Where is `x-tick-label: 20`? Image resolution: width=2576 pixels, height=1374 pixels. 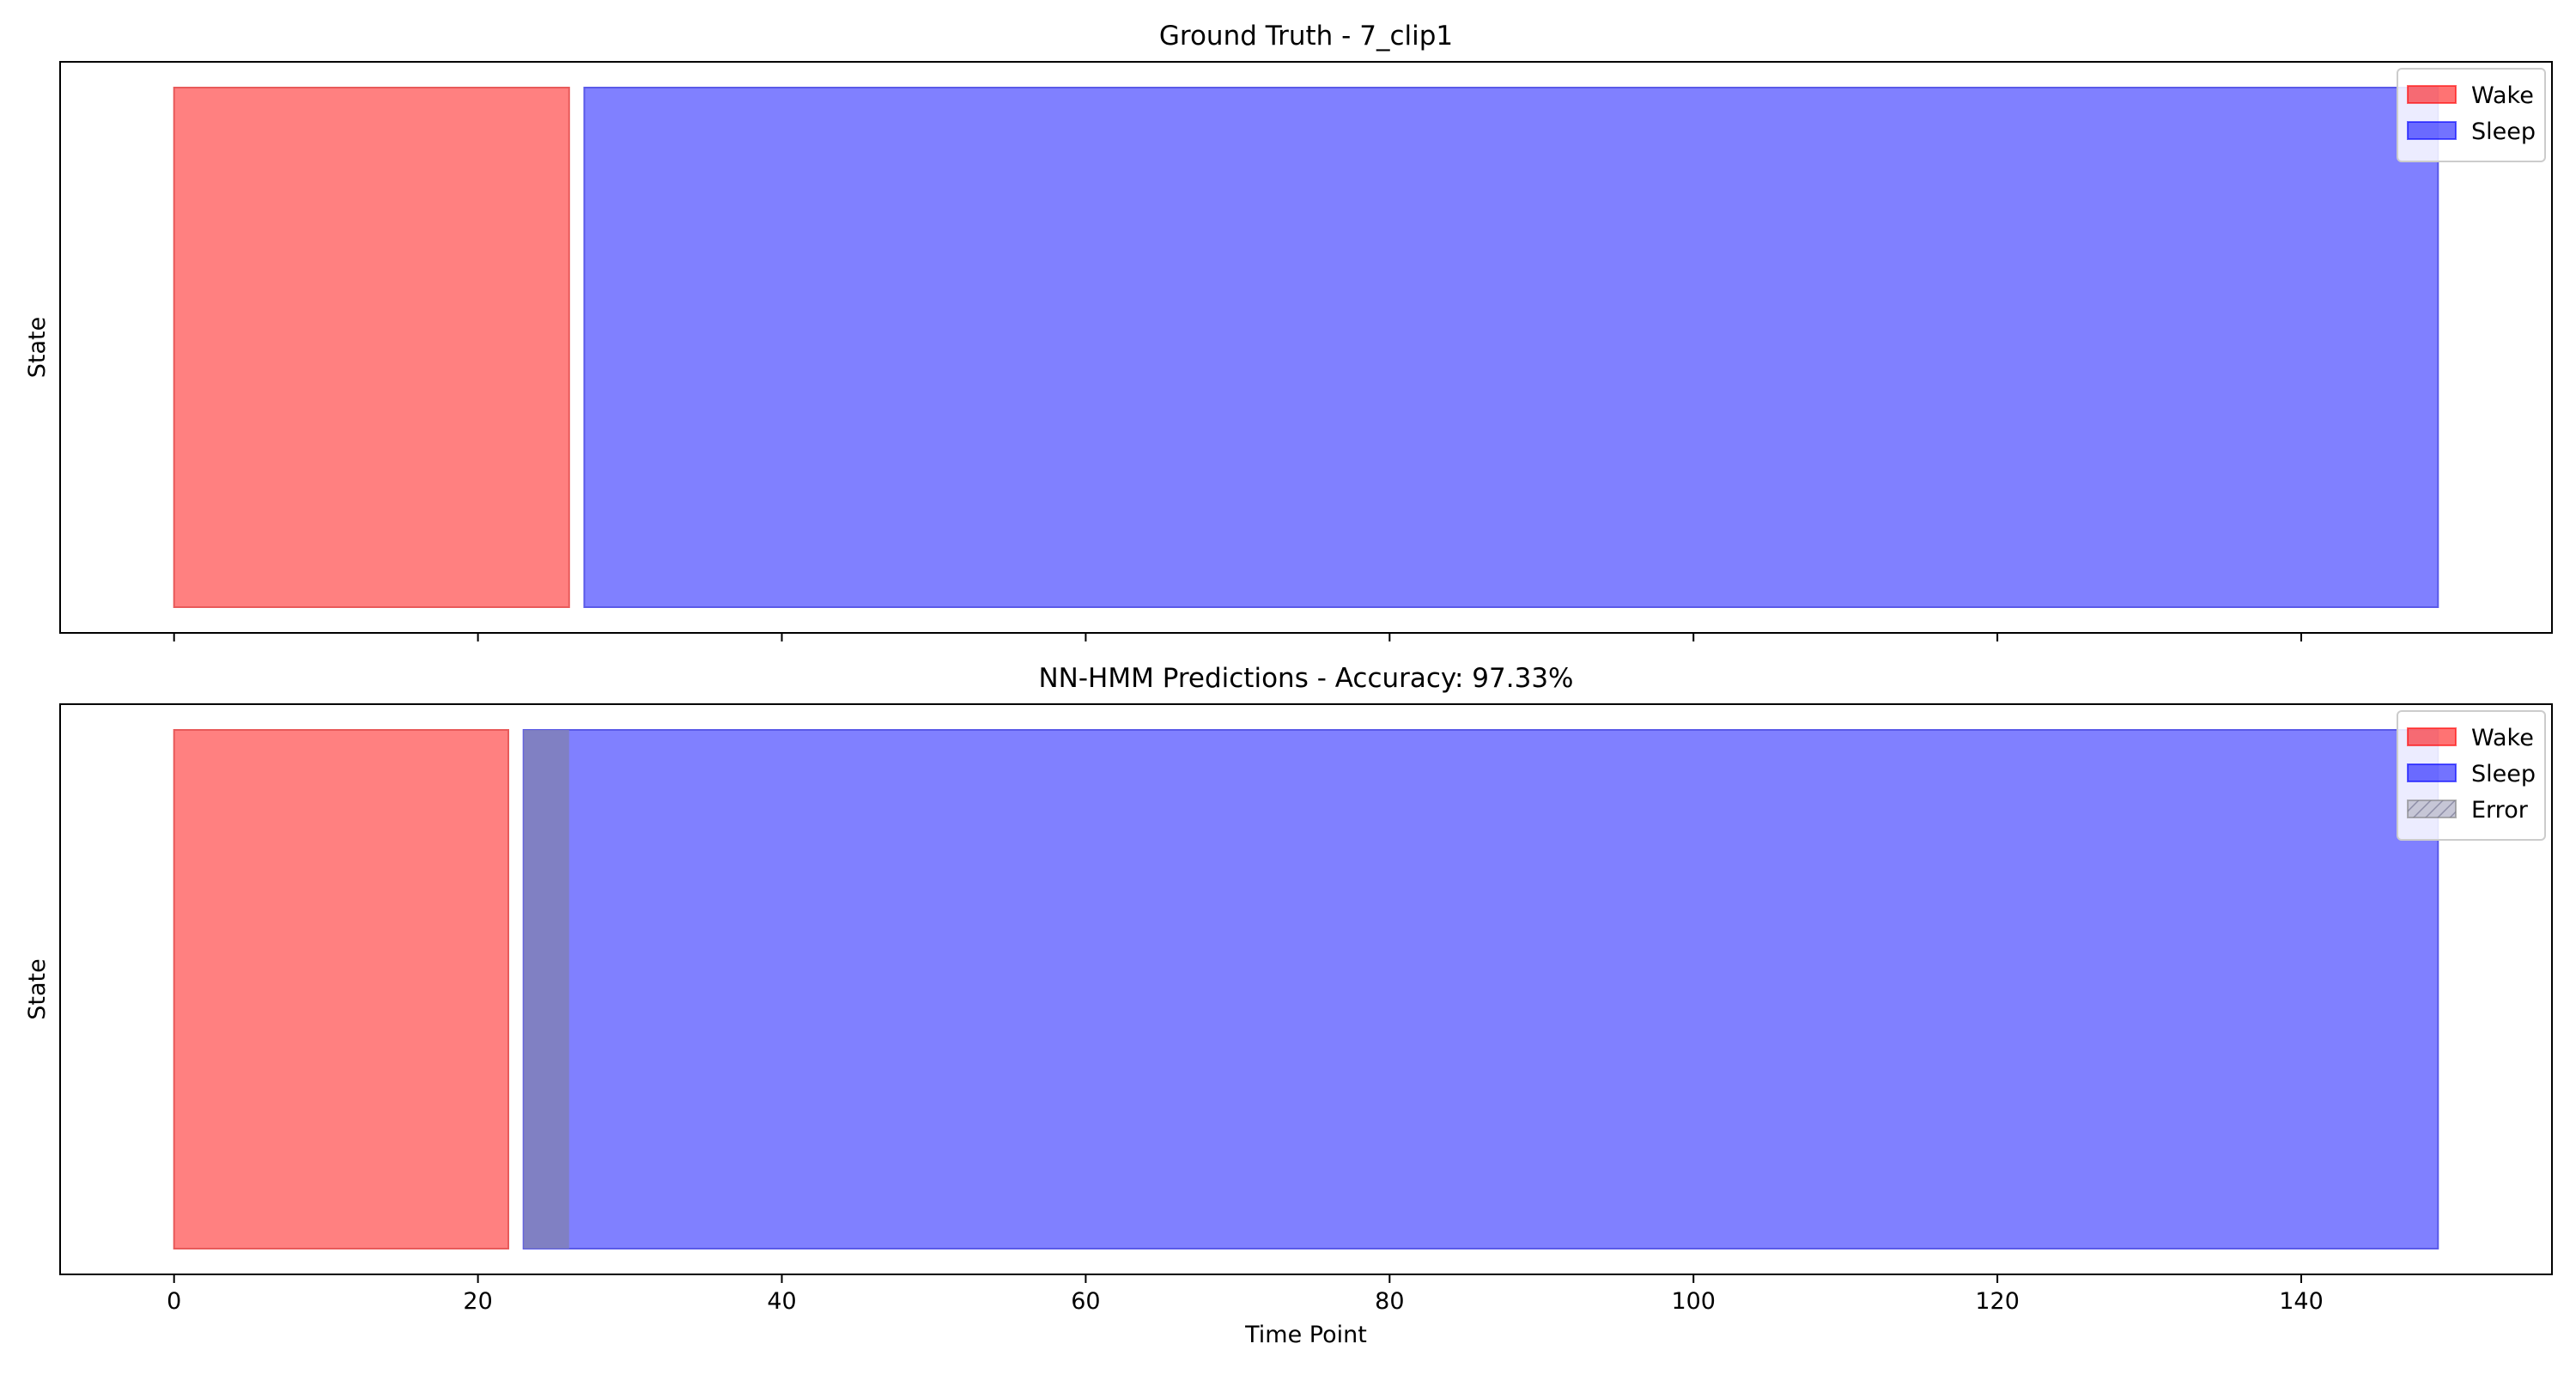 x-tick-label: 20 is located at coordinates (477, 1301).